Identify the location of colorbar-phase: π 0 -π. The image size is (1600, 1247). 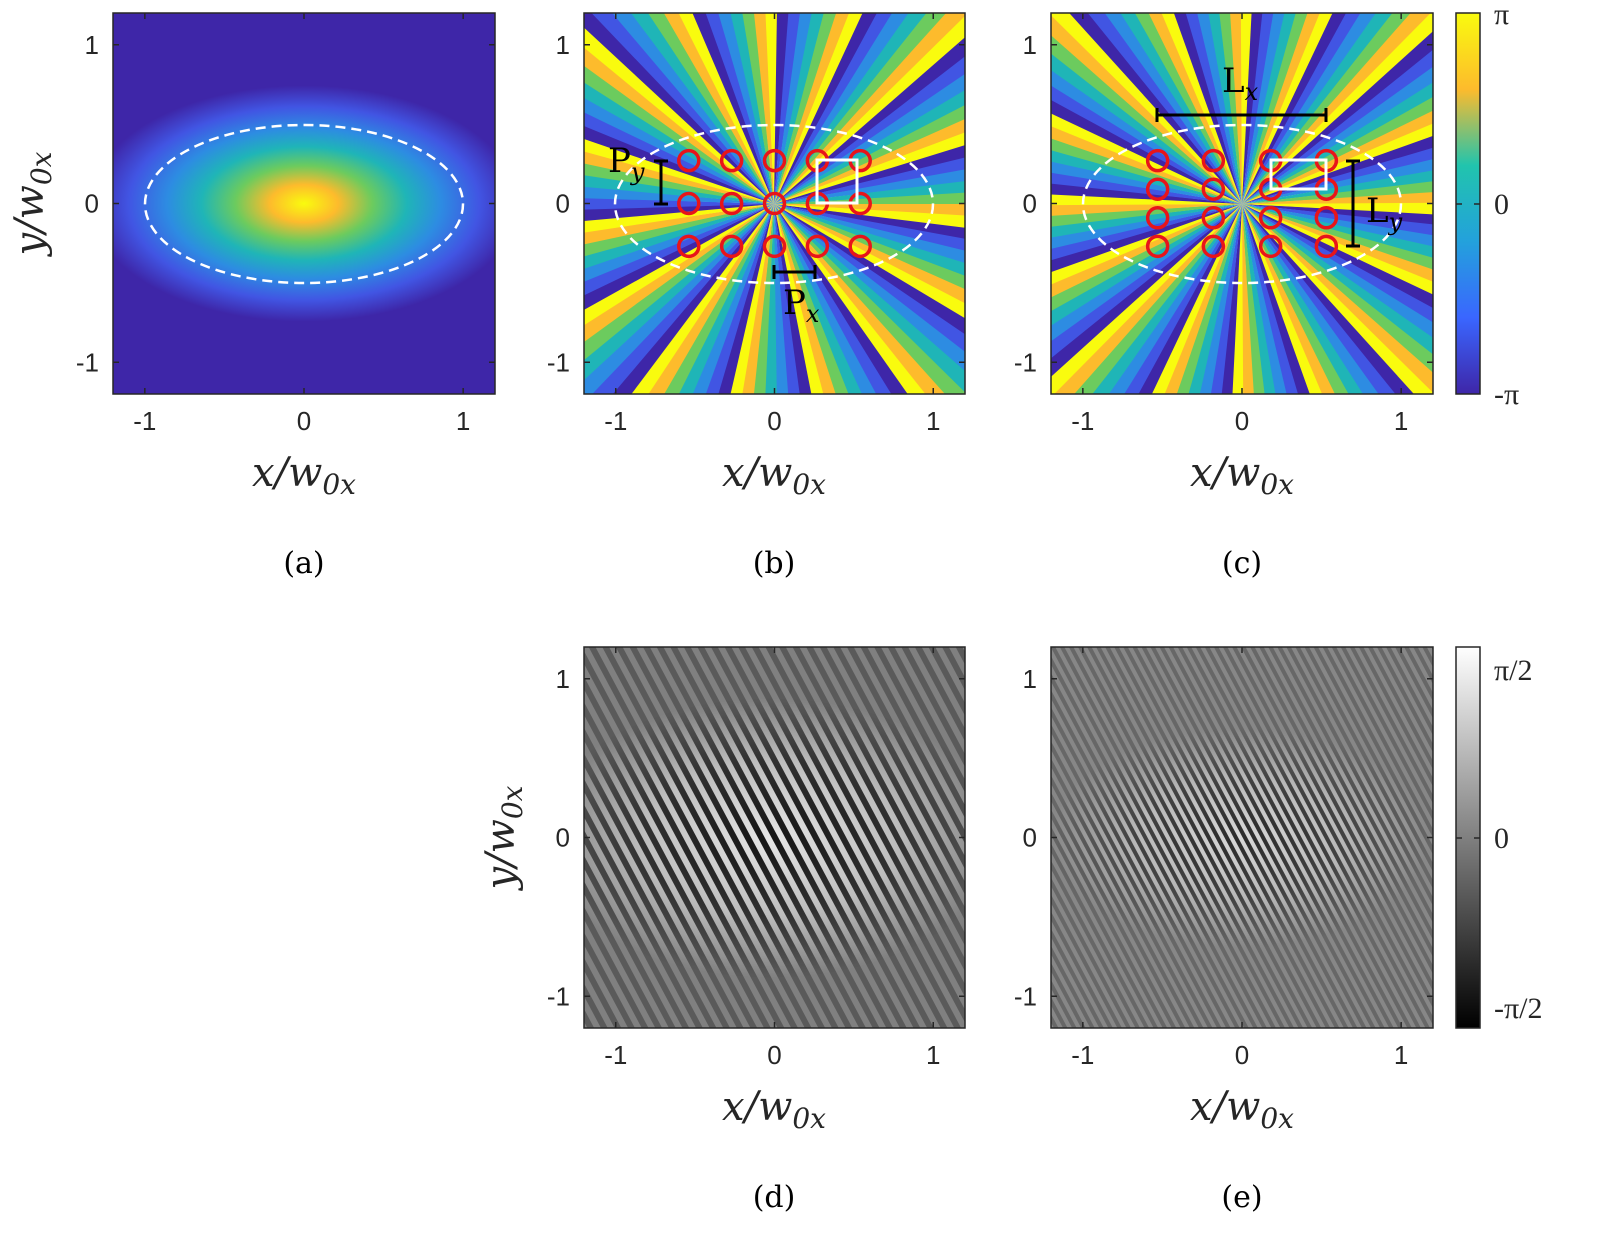
(1487, 205).